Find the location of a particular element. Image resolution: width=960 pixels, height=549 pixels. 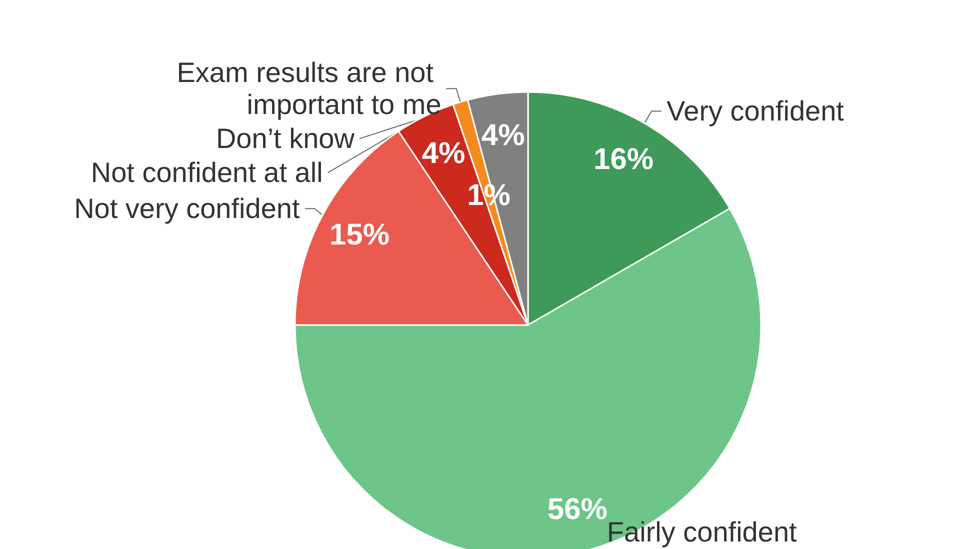

data-label: 16% is located at coordinates (624, 159).